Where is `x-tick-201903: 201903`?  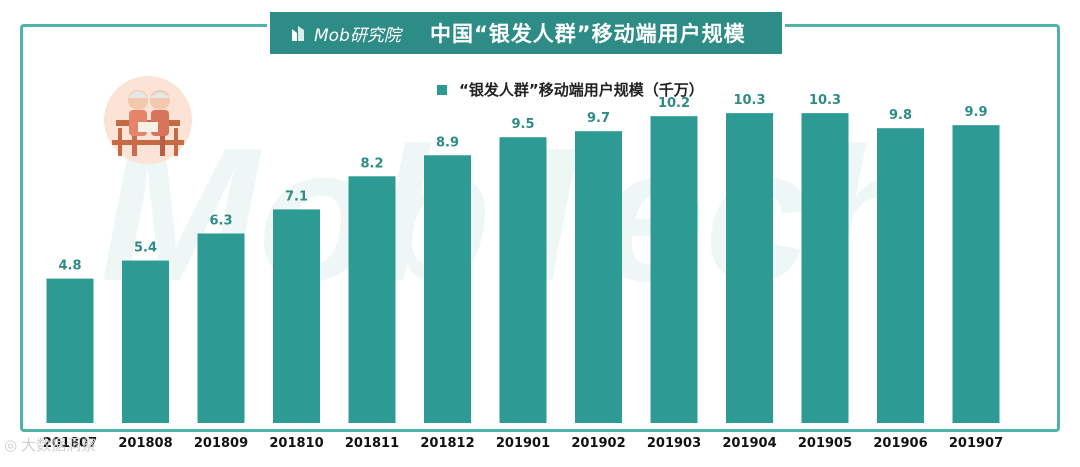
x-tick-201903: 201903 is located at coordinates (674, 443).